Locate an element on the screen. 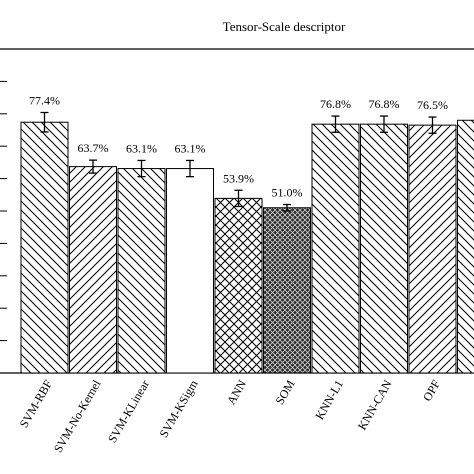 The image size is (474, 474). value-label: 63.7% is located at coordinates (93, 148).